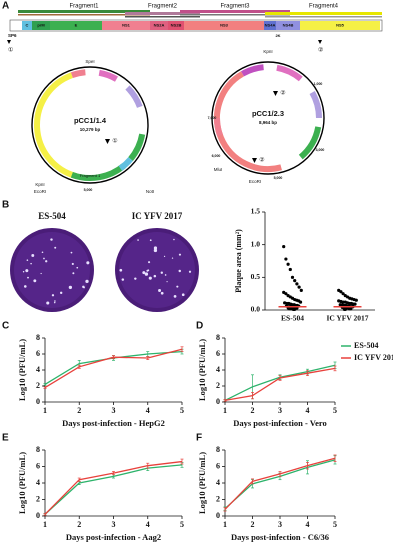  I want to click on x-axis-label: Days post-infection - Aag2, so click(113, 537).